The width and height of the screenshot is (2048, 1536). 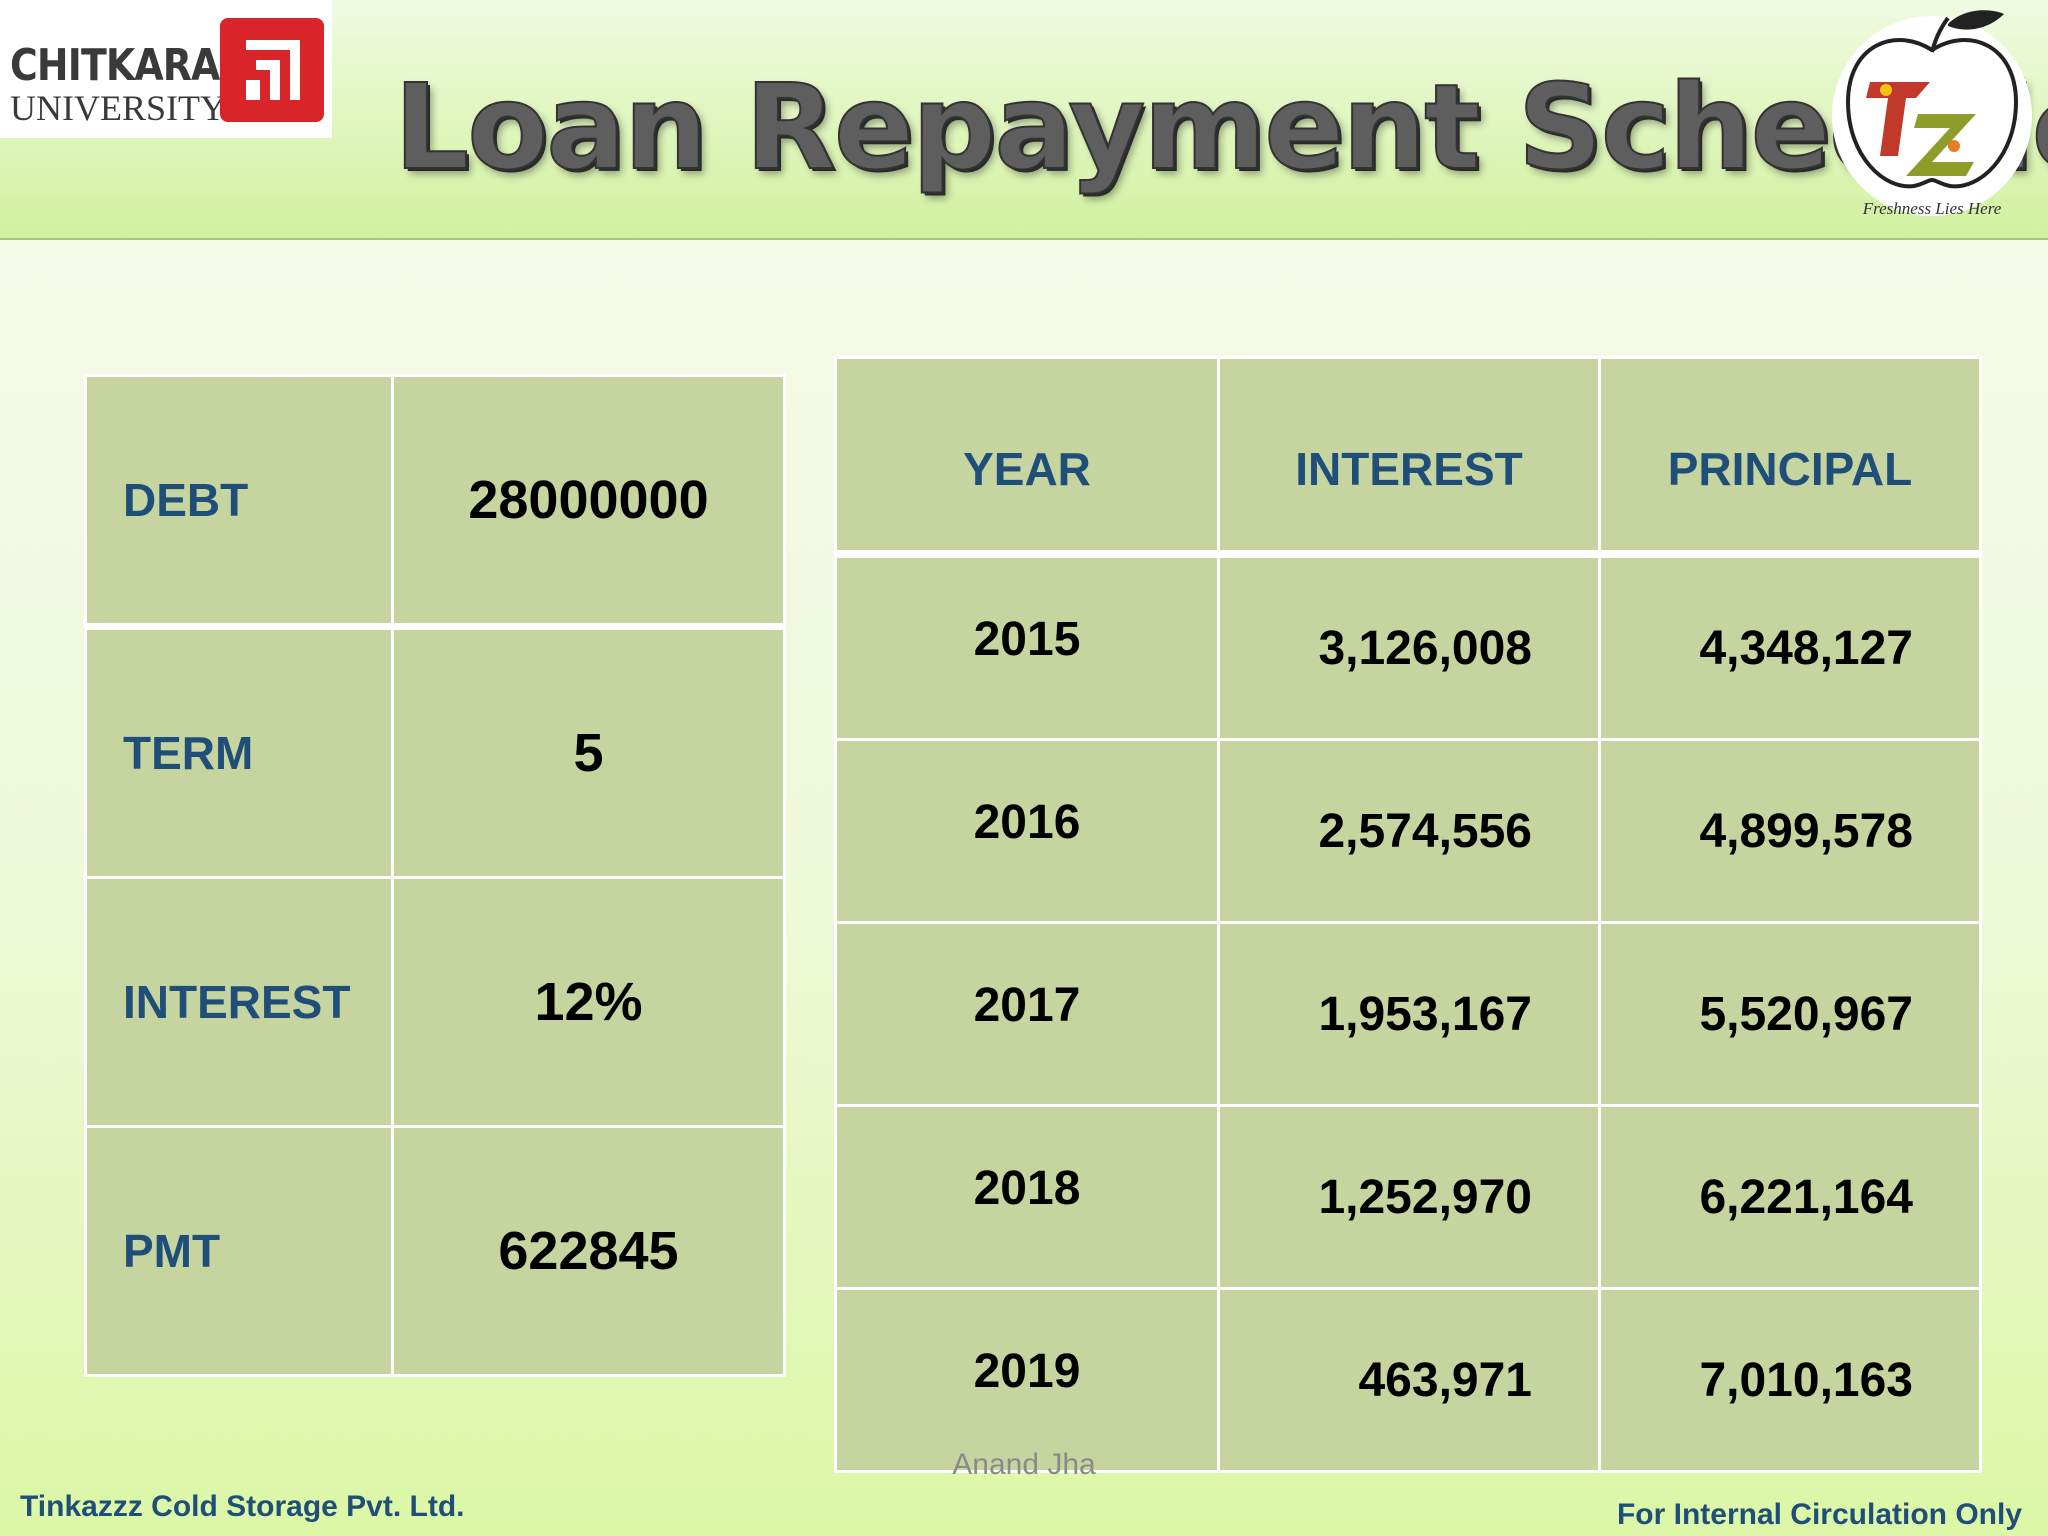 What do you see at coordinates (588, 1002) in the screenshot?
I see `param-value: 12%` at bounding box center [588, 1002].